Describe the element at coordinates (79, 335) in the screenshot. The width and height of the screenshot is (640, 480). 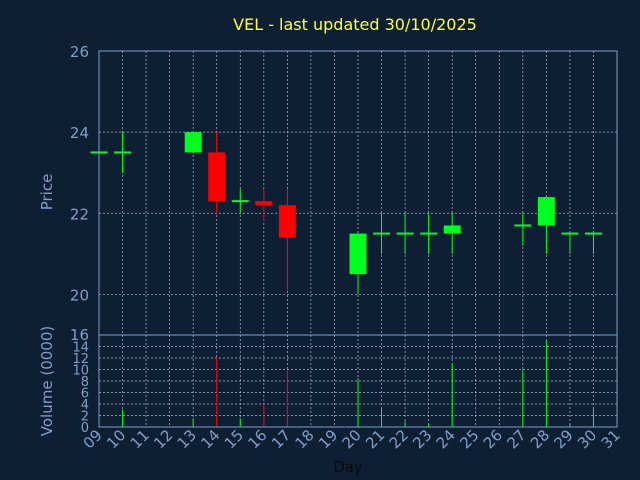
I see `volume-tick-label: 16` at that location.